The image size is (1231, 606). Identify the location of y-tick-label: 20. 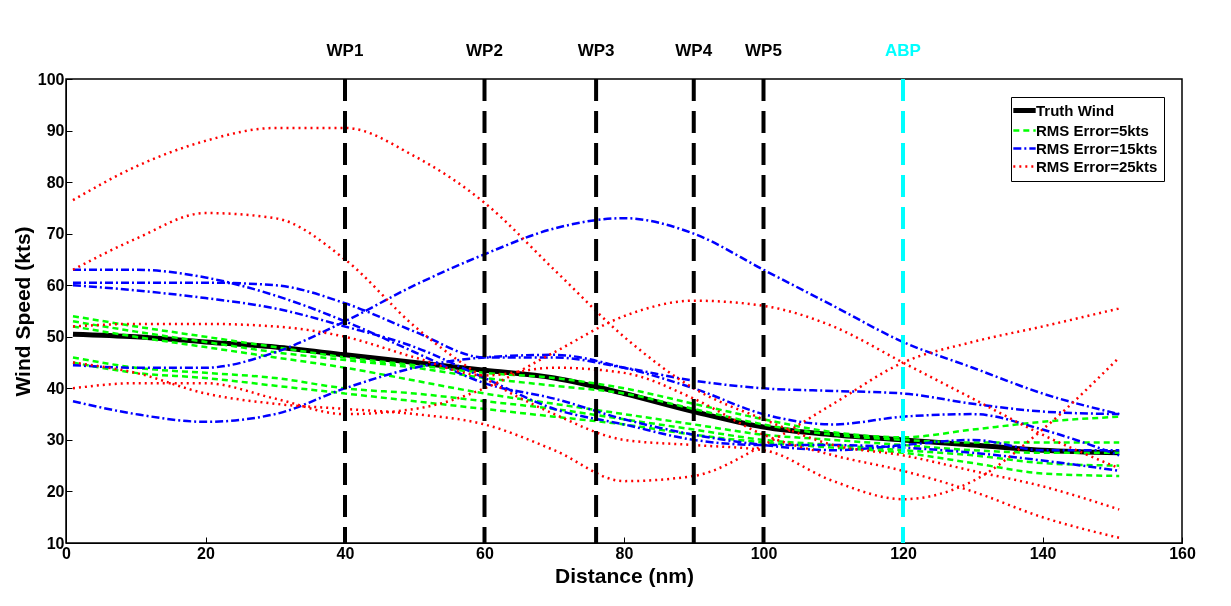
(55, 491).